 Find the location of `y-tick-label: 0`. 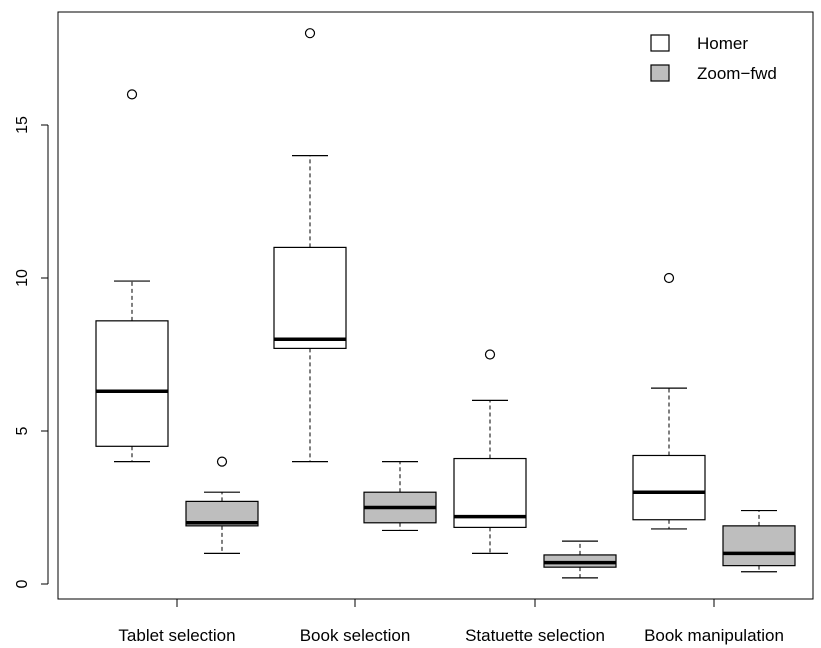

y-tick-label: 0 is located at coordinates (22, 583).